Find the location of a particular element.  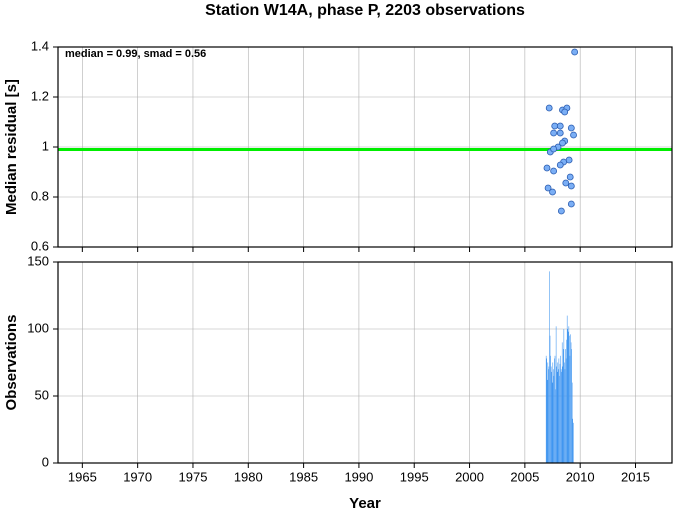

x-tick-label: 1990 is located at coordinates (358, 476).